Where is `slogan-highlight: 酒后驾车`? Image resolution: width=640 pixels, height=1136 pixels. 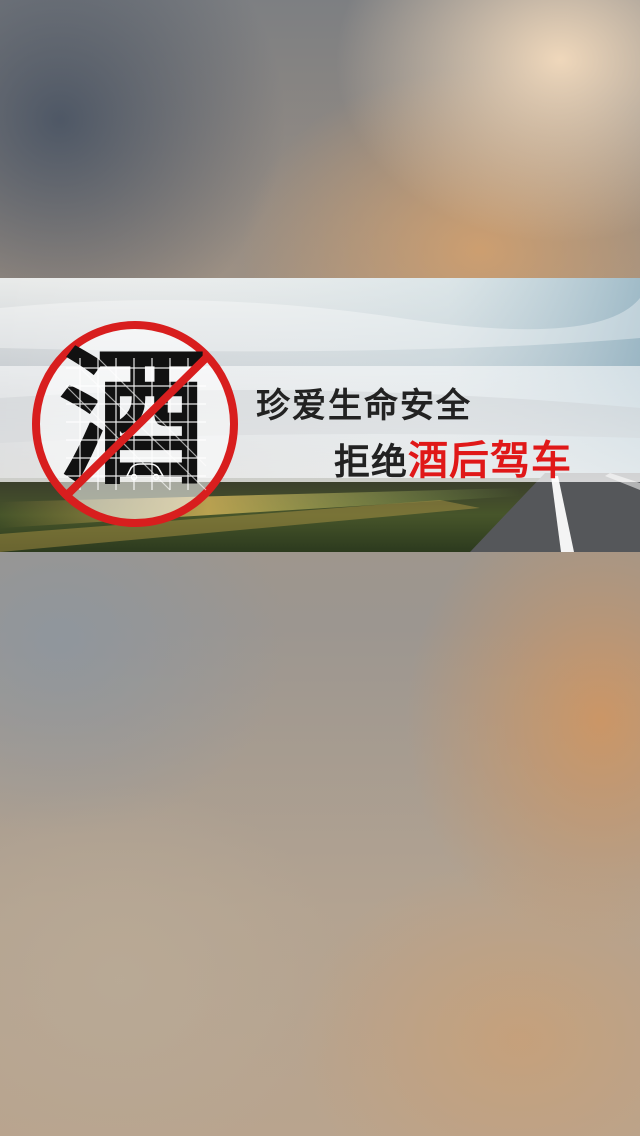 slogan-highlight: 酒后驾车 is located at coordinates (490, 460).